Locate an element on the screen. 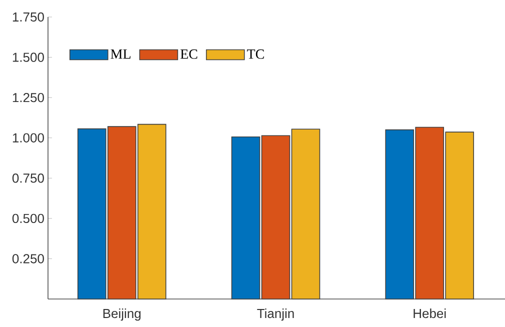 The width and height of the screenshot is (505, 327). y-tick-label: 0.250 is located at coordinates (28, 259).